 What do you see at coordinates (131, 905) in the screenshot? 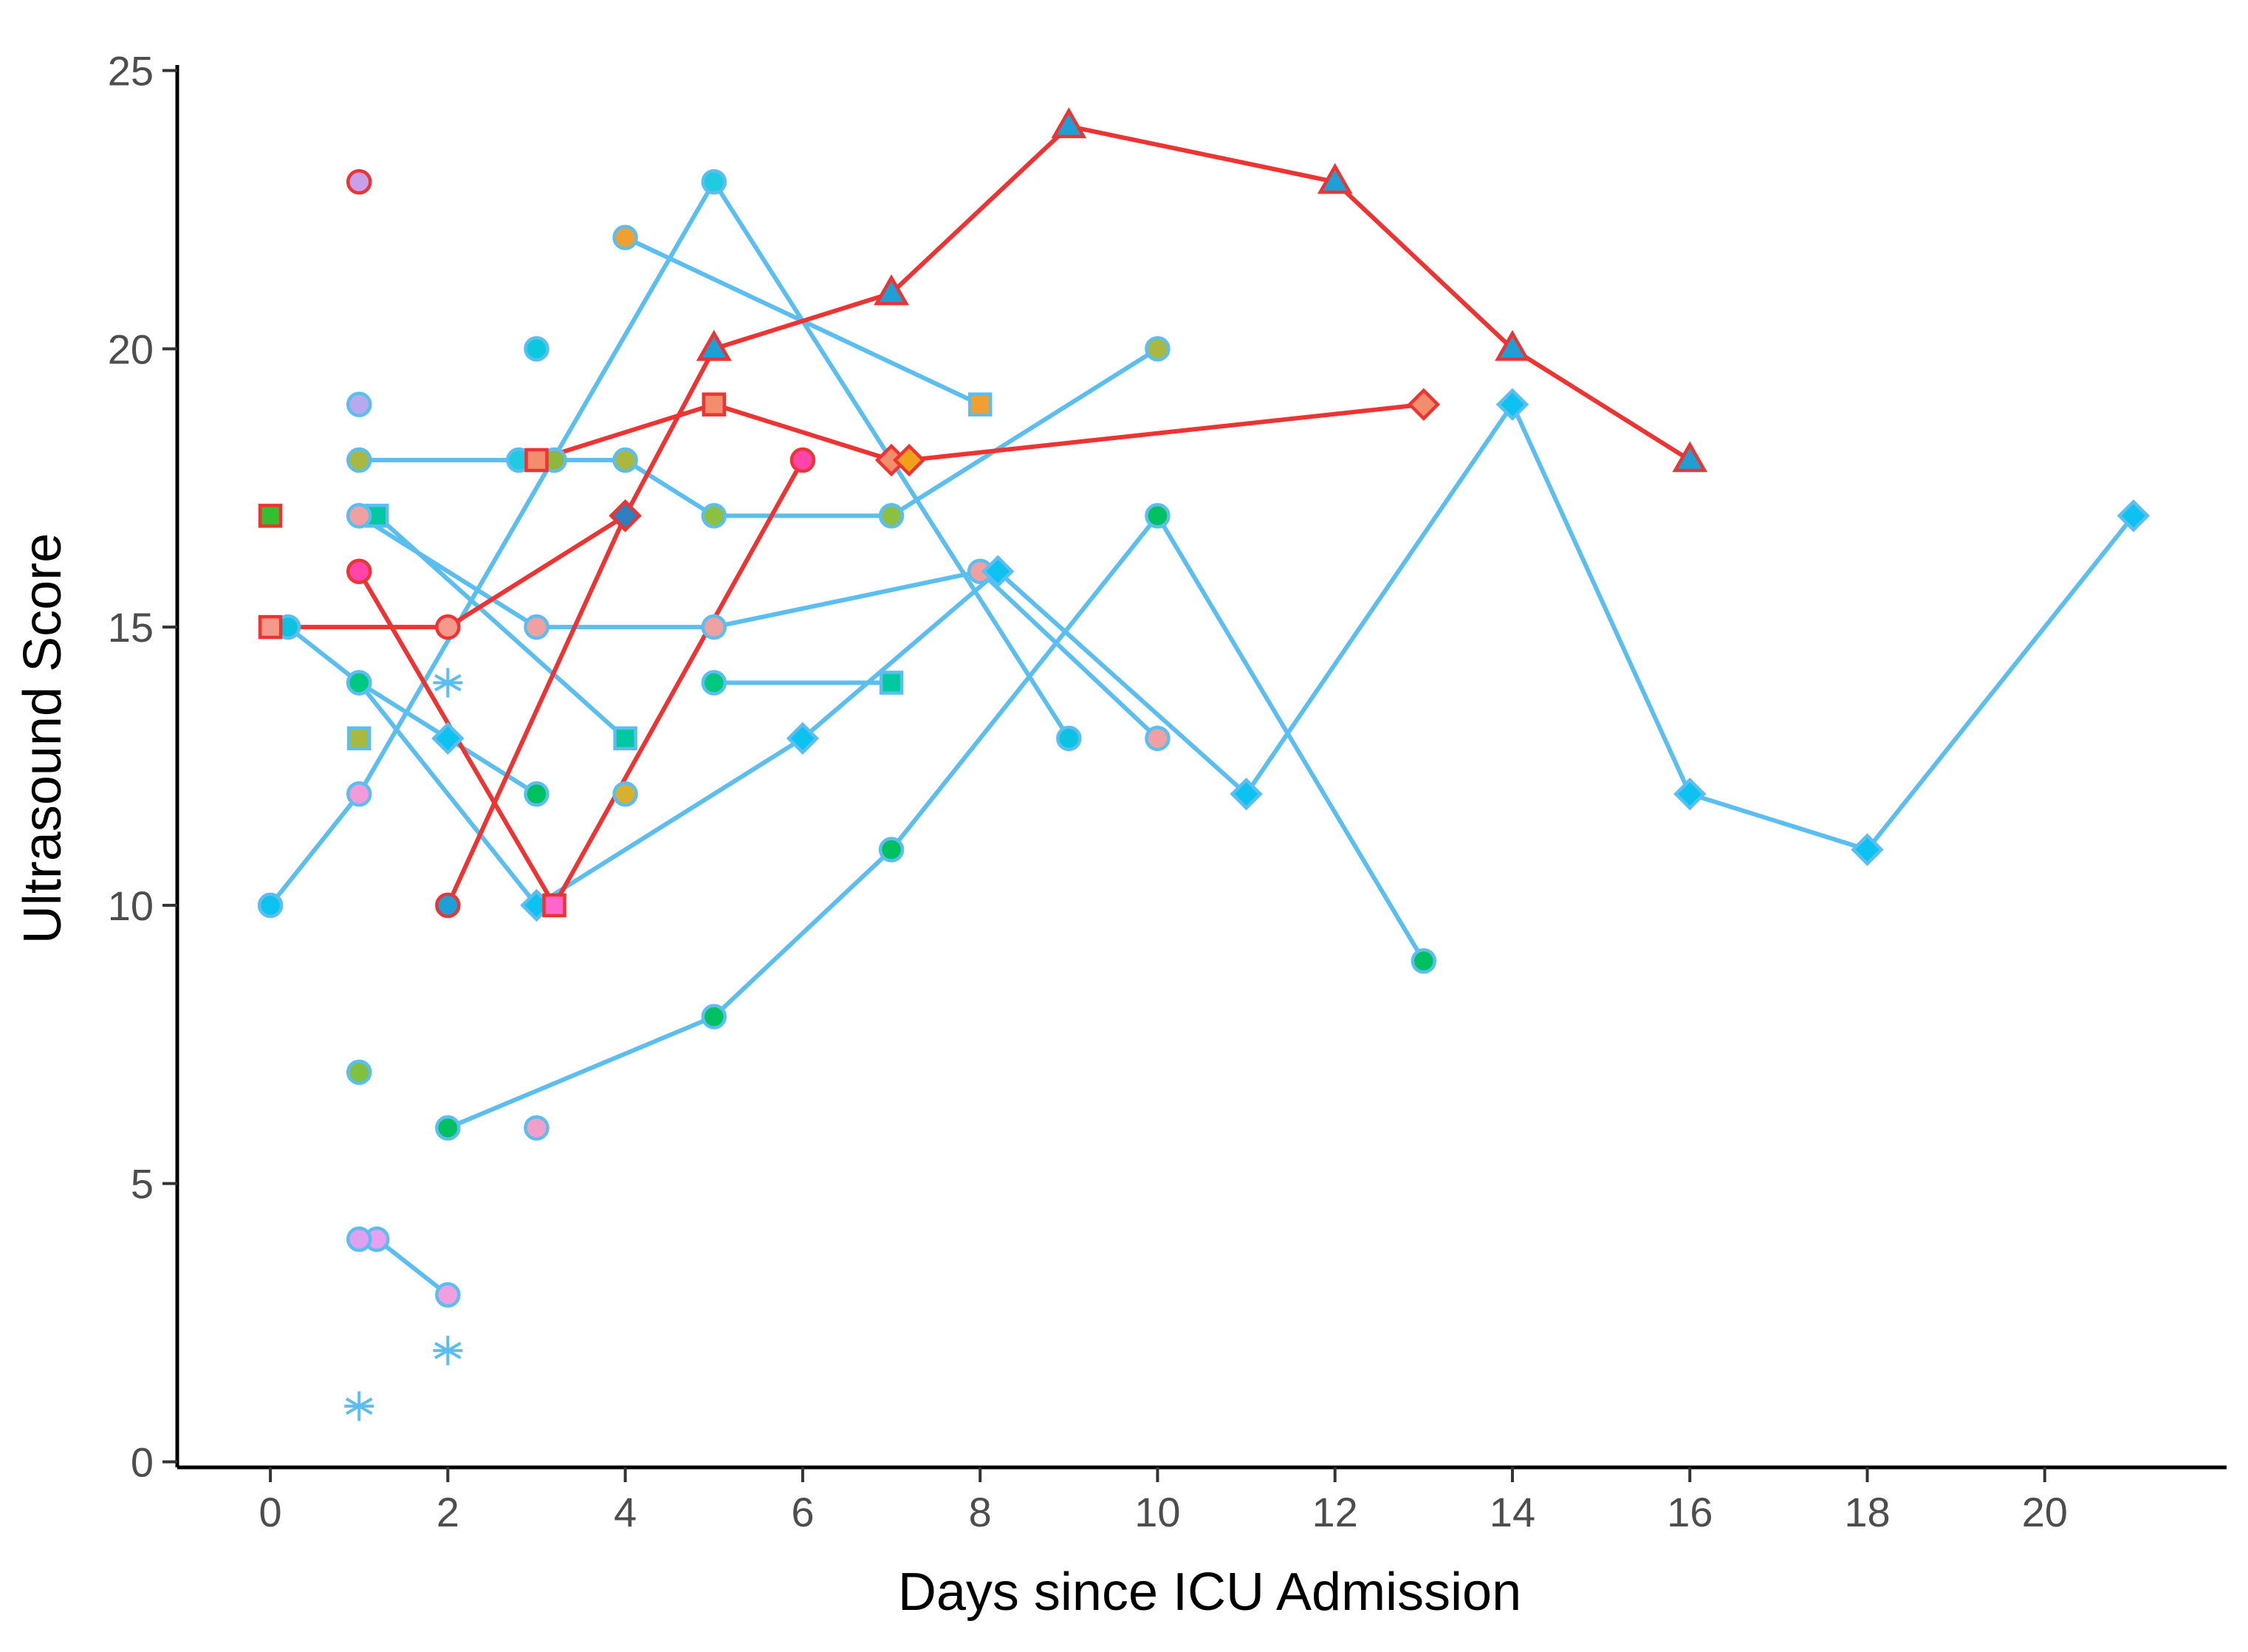
I see `y-tick-label: 10` at bounding box center [131, 905].